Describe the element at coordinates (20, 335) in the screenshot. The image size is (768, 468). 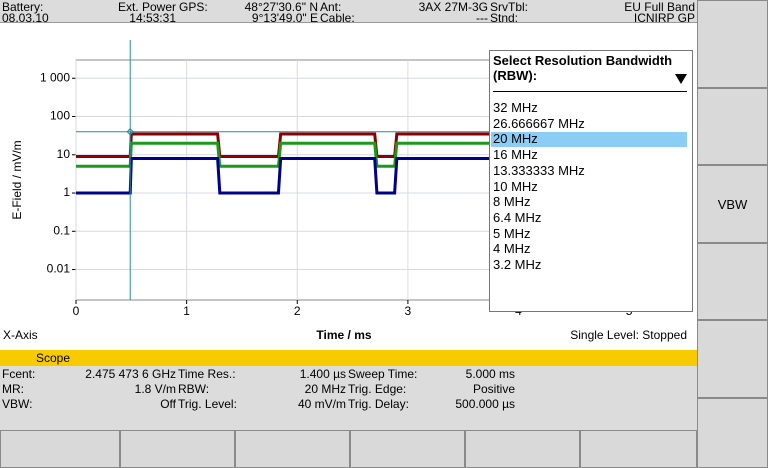
I see `x-axis-caption: X-Axis` at that location.